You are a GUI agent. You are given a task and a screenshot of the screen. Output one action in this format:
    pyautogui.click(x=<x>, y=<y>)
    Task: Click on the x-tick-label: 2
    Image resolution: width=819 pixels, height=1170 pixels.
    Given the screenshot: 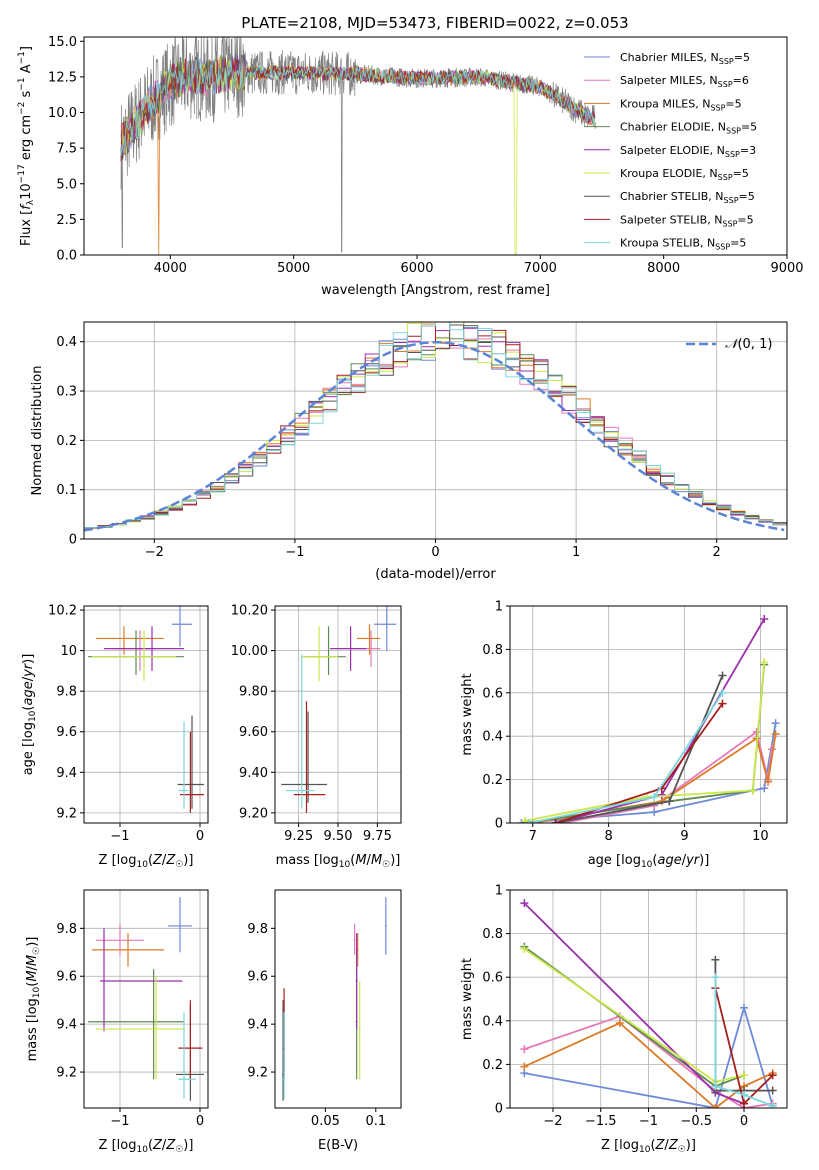 What is the action you would take?
    pyautogui.click(x=717, y=552)
    